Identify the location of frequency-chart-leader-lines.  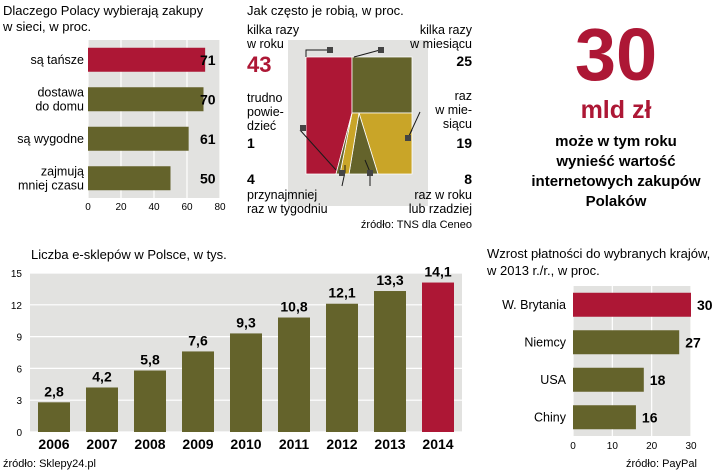
(360, 117).